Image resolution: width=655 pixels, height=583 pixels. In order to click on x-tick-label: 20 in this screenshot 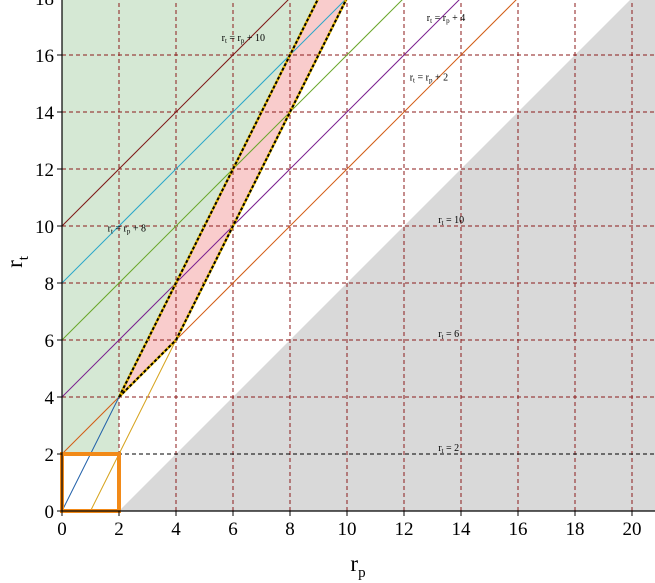, I will do `click(632, 529)`.